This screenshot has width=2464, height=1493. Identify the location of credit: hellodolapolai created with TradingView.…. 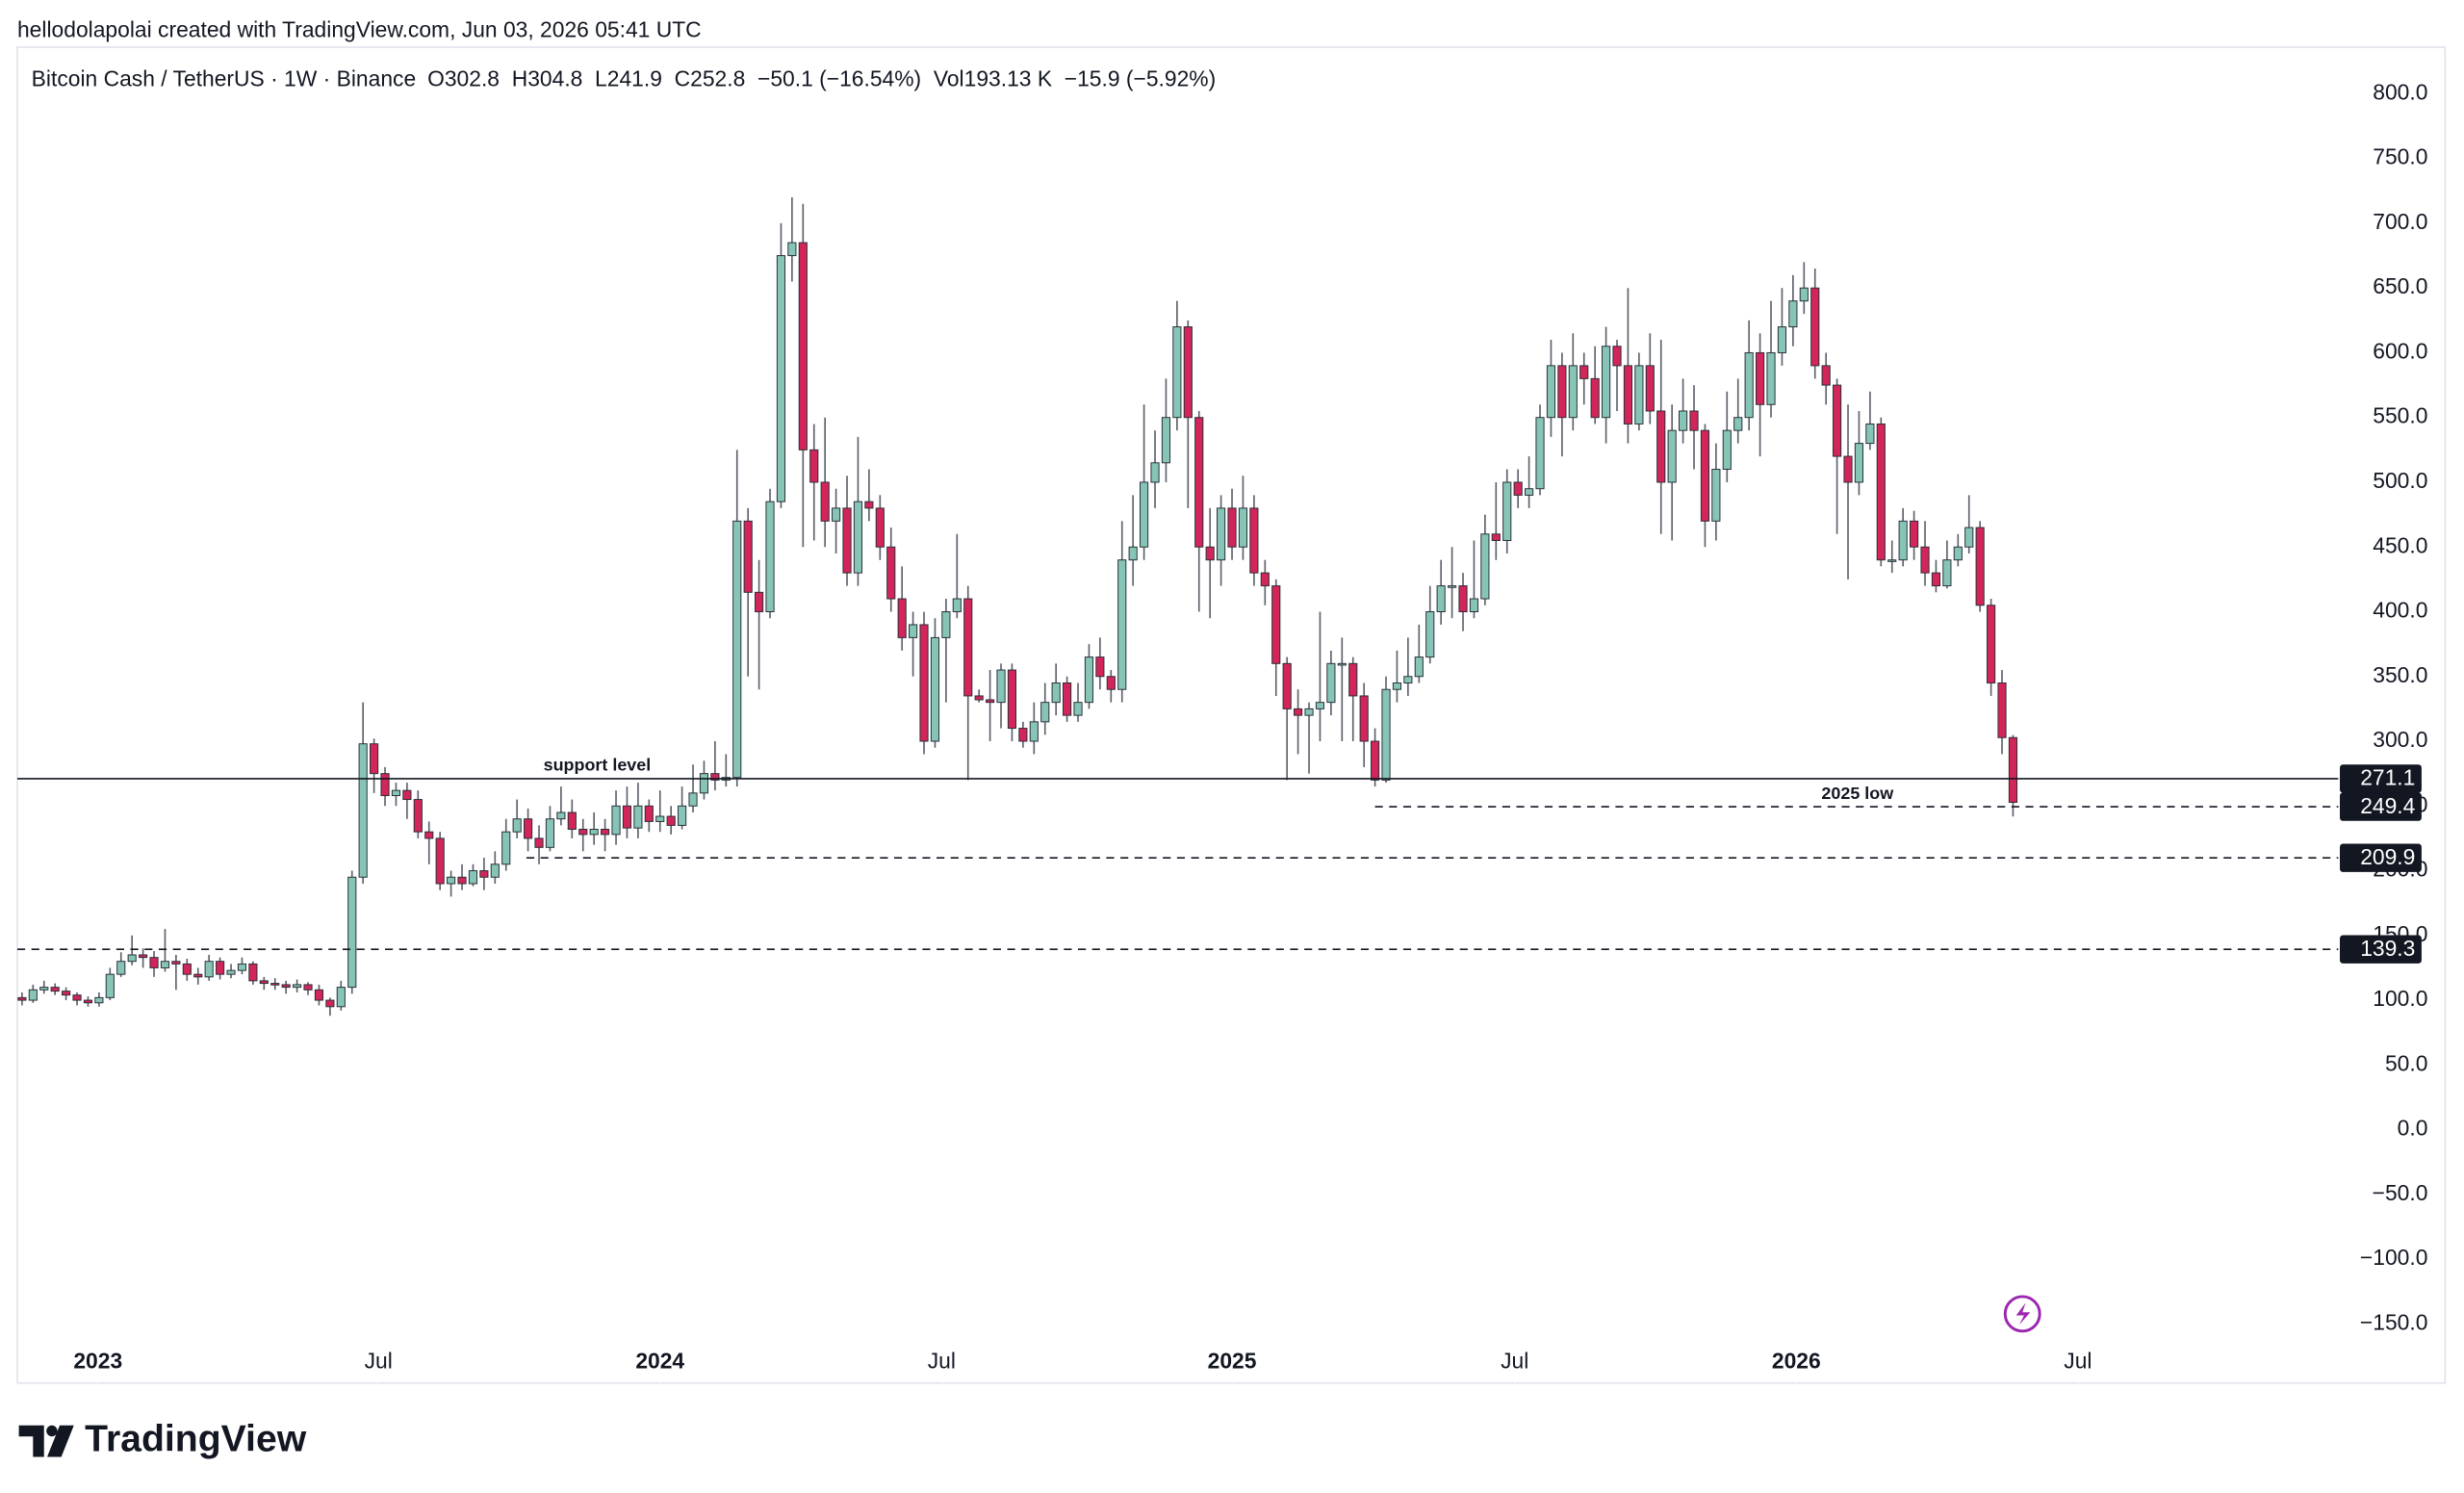
(359, 30).